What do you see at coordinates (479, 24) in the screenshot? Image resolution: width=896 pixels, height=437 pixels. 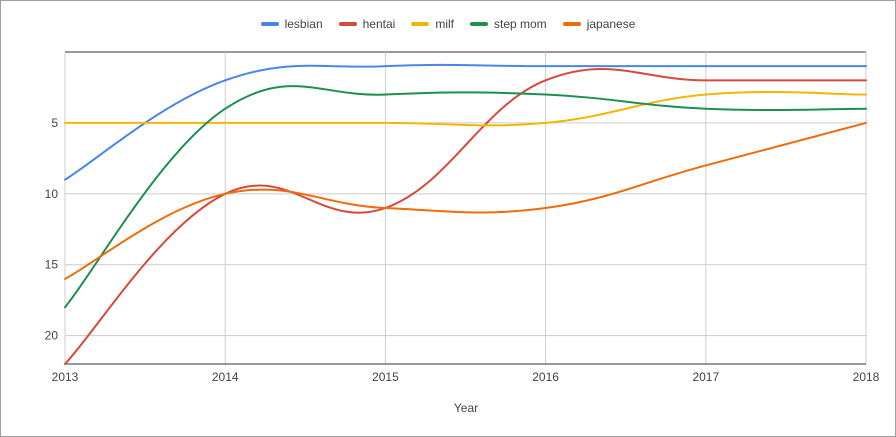 I see `legend-swatch-step-mom` at bounding box center [479, 24].